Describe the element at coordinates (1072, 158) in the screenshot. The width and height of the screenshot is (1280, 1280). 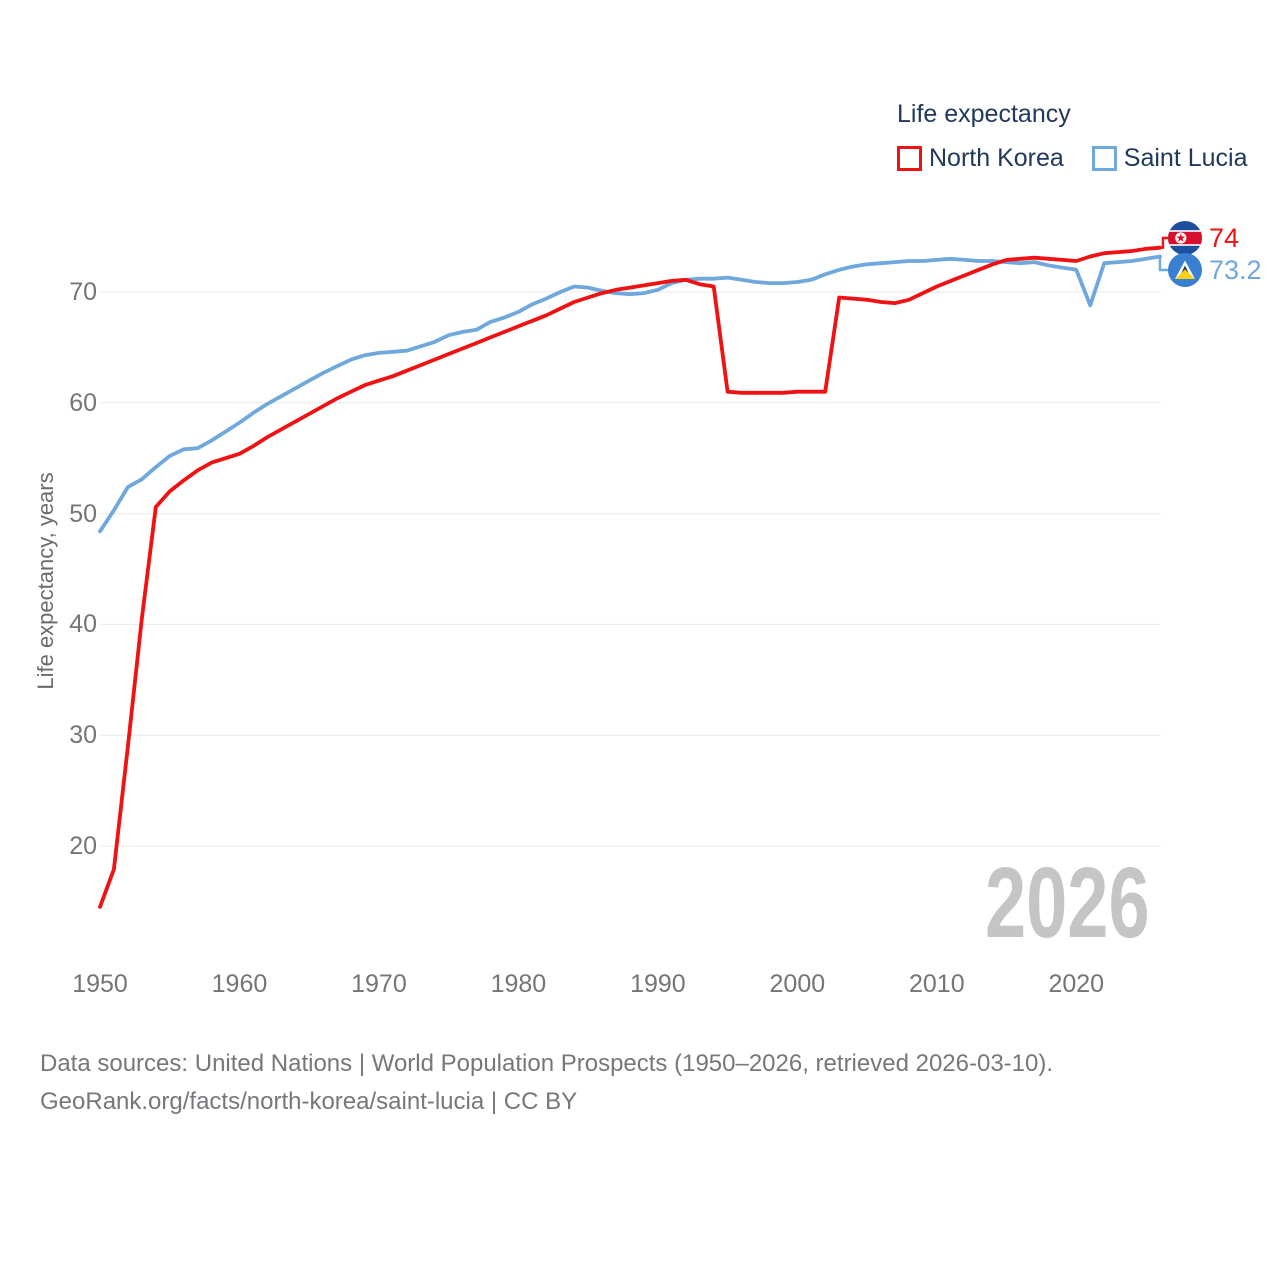
I see `legend-entries: North Korea Saint Lucia` at that location.